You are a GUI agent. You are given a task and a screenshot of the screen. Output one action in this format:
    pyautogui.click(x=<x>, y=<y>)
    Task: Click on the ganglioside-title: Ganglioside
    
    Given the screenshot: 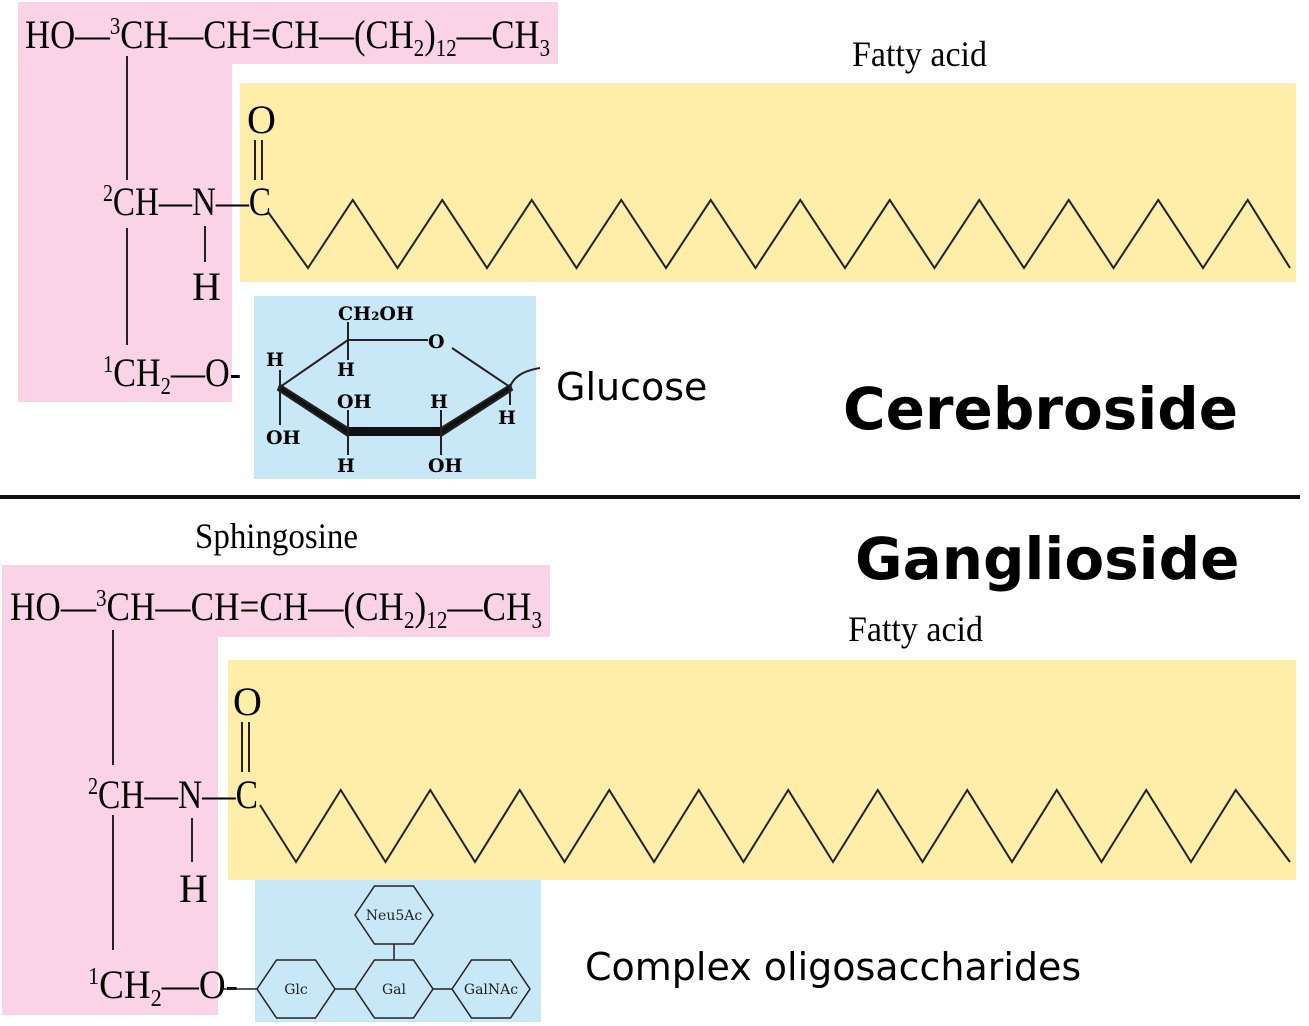 What is the action you would take?
    pyautogui.click(x=1047, y=559)
    